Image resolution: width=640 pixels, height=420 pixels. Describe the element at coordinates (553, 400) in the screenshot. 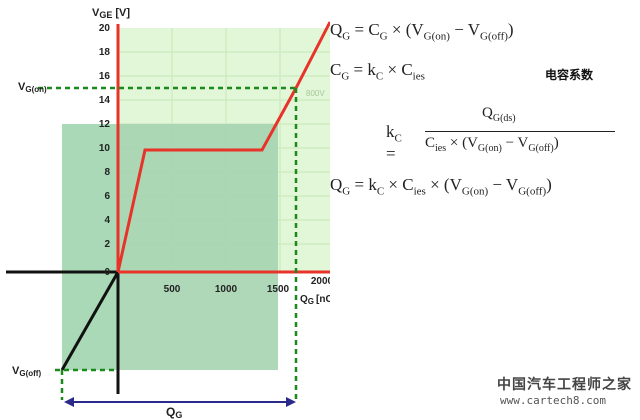

I see `watermark-url: www.cartech8.com` at that location.